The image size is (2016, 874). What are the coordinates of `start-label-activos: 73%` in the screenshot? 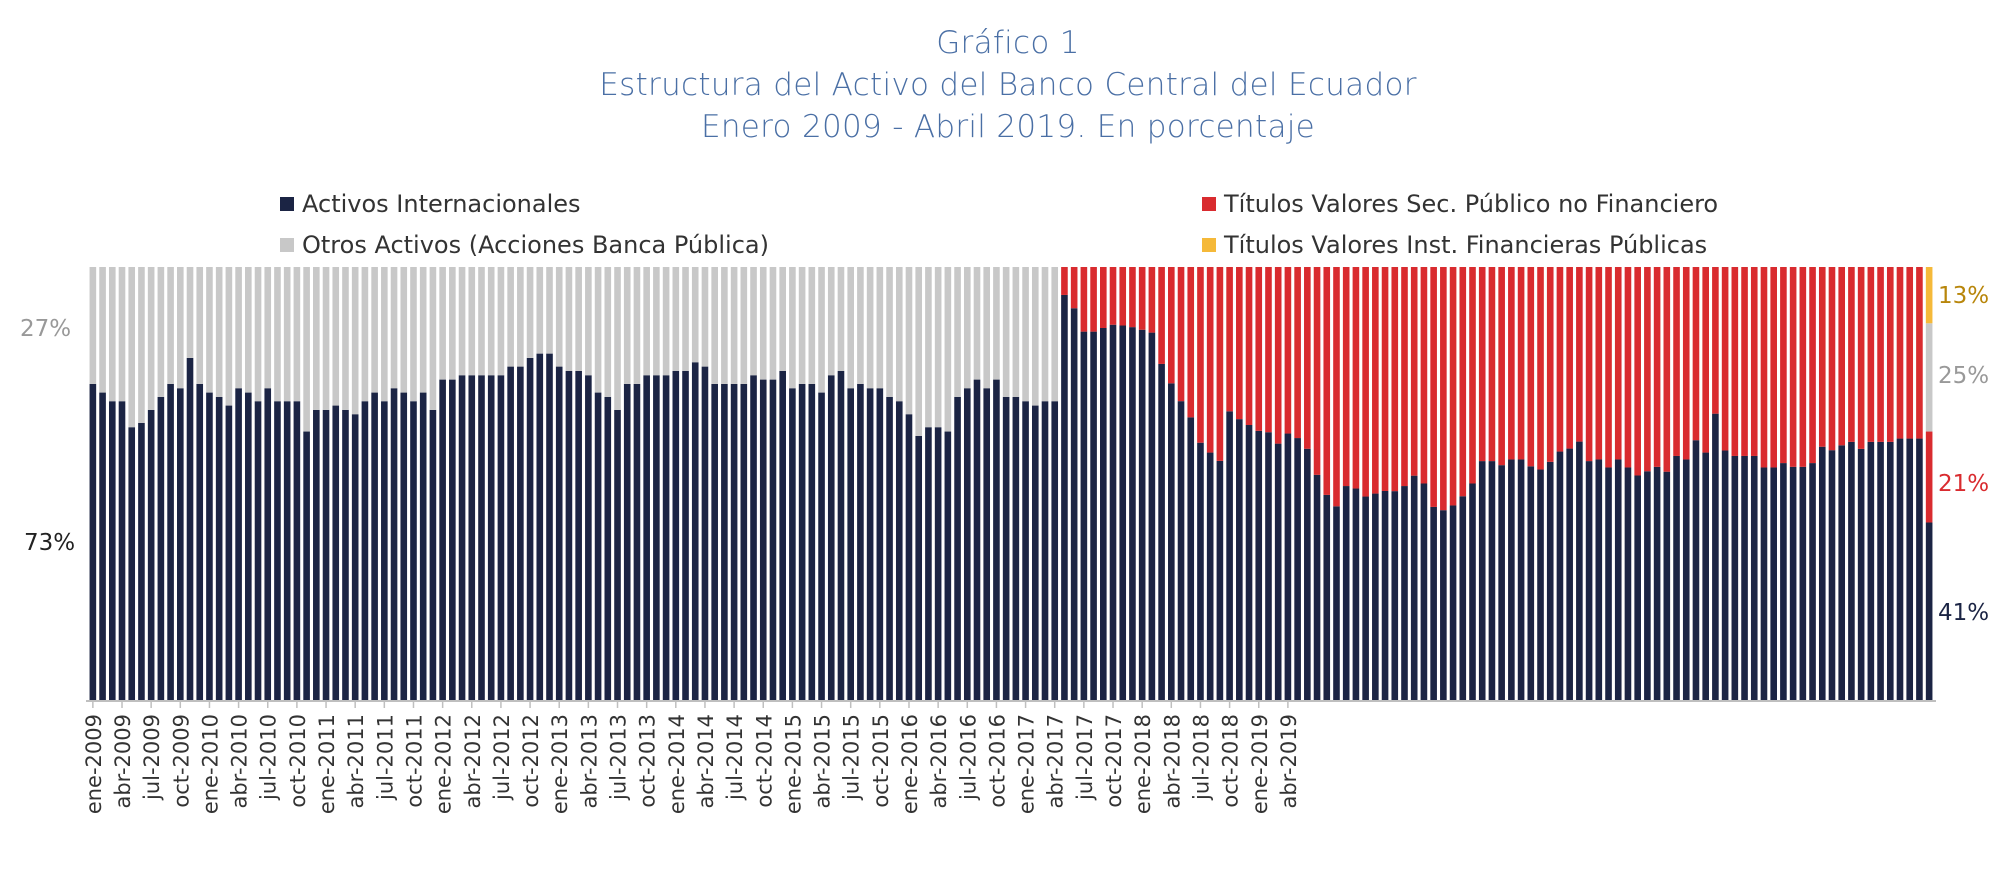 It's located at (49, 543).